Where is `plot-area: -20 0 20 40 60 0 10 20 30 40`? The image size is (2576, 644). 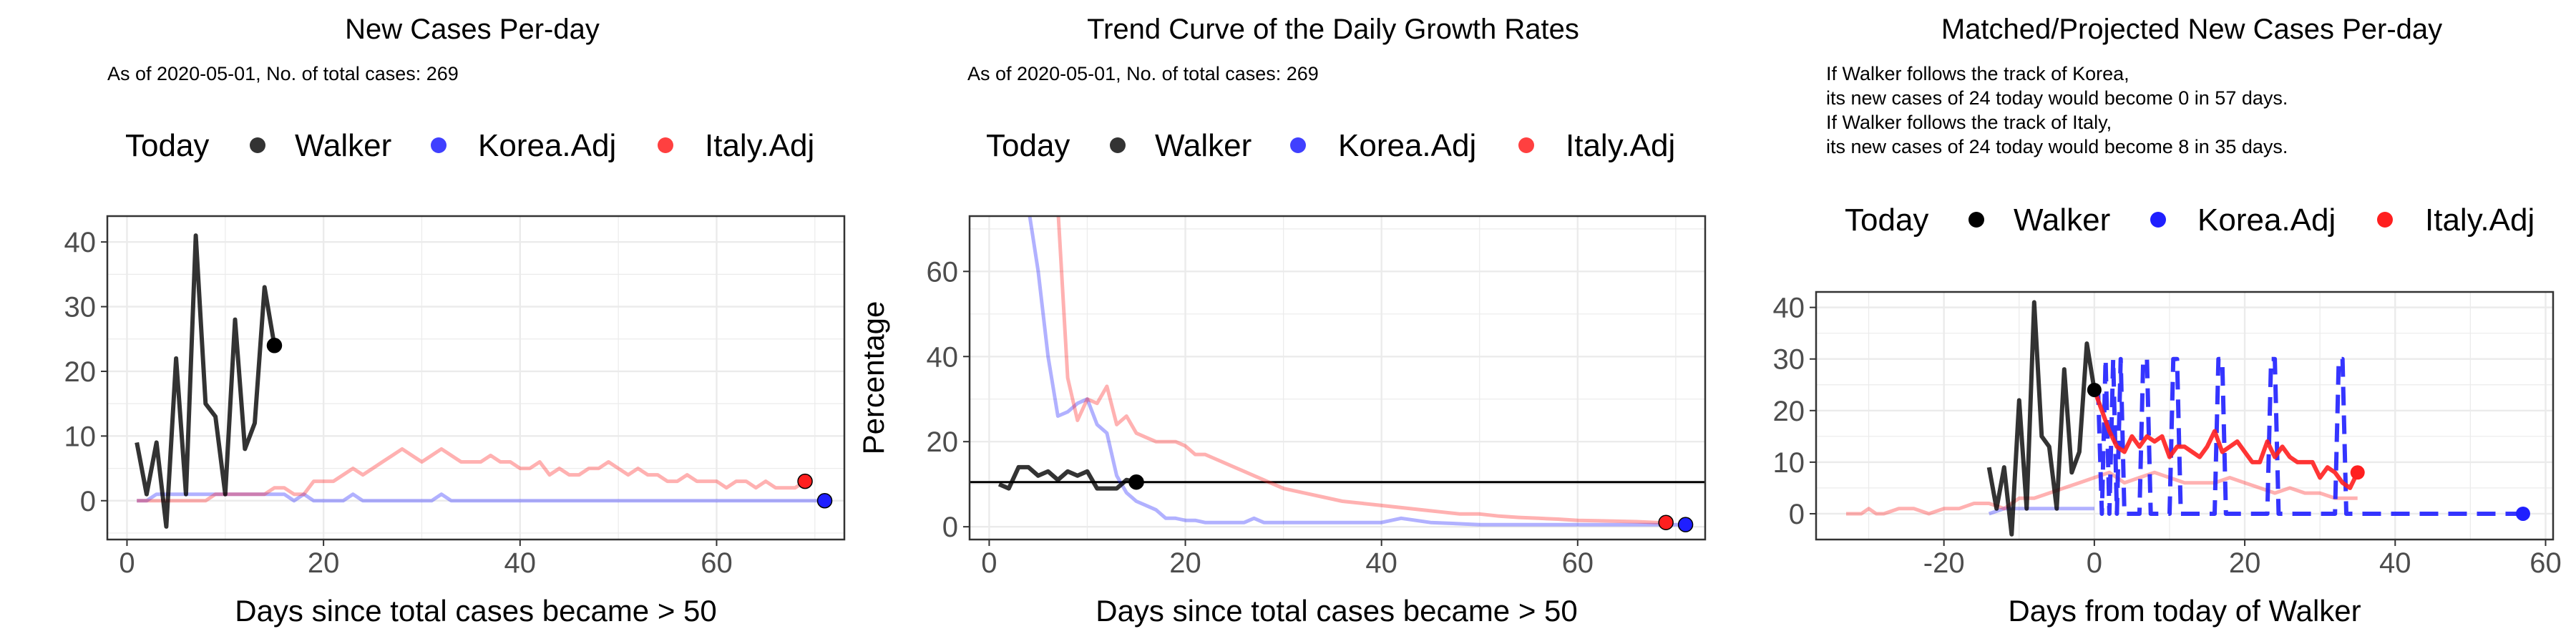
plot-area: -20 0 20 40 60 0 10 20 30 40 is located at coordinates (2167, 435).